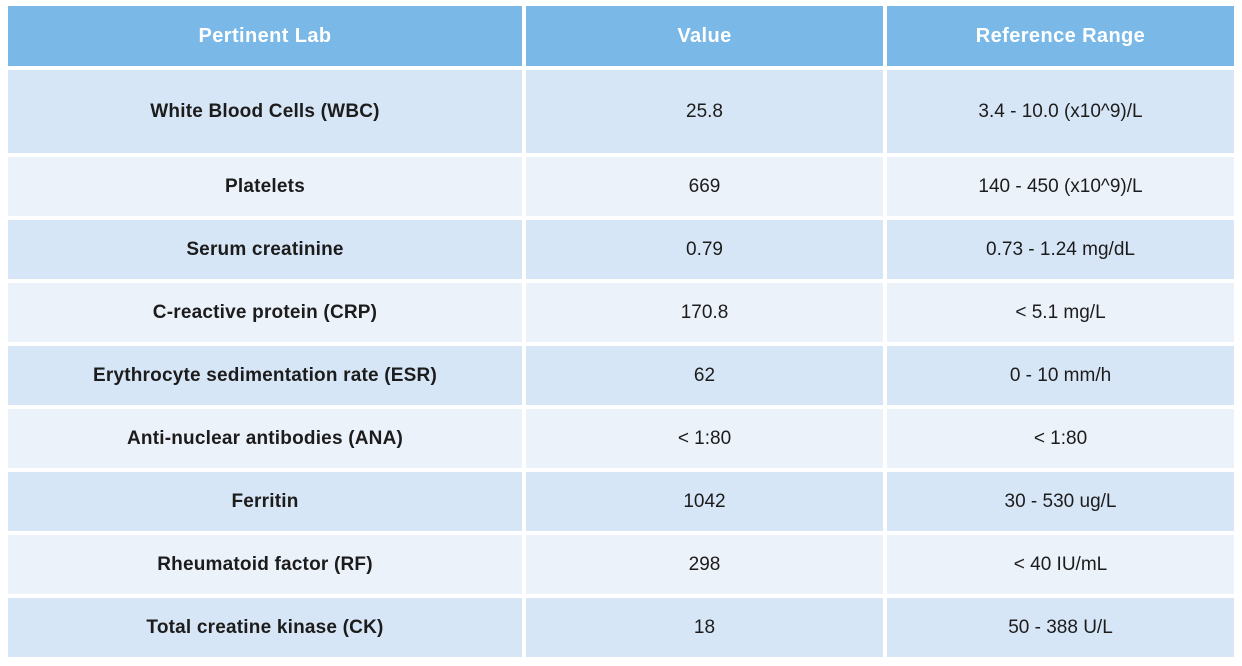 Image resolution: width=1242 pixels, height=666 pixels. What do you see at coordinates (265, 111) in the screenshot?
I see `lab-name-cell: White Blood Cells (WBC)` at bounding box center [265, 111].